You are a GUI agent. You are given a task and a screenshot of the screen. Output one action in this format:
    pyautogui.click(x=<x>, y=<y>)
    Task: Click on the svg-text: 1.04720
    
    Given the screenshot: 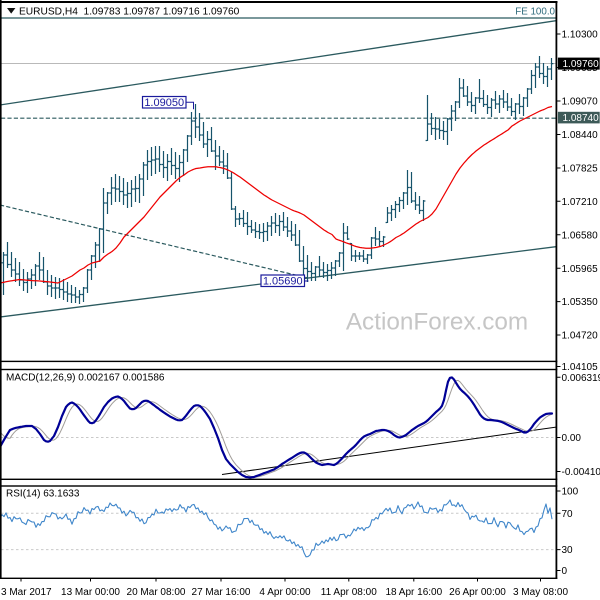 What is the action you would take?
    pyautogui.click(x=580, y=336)
    